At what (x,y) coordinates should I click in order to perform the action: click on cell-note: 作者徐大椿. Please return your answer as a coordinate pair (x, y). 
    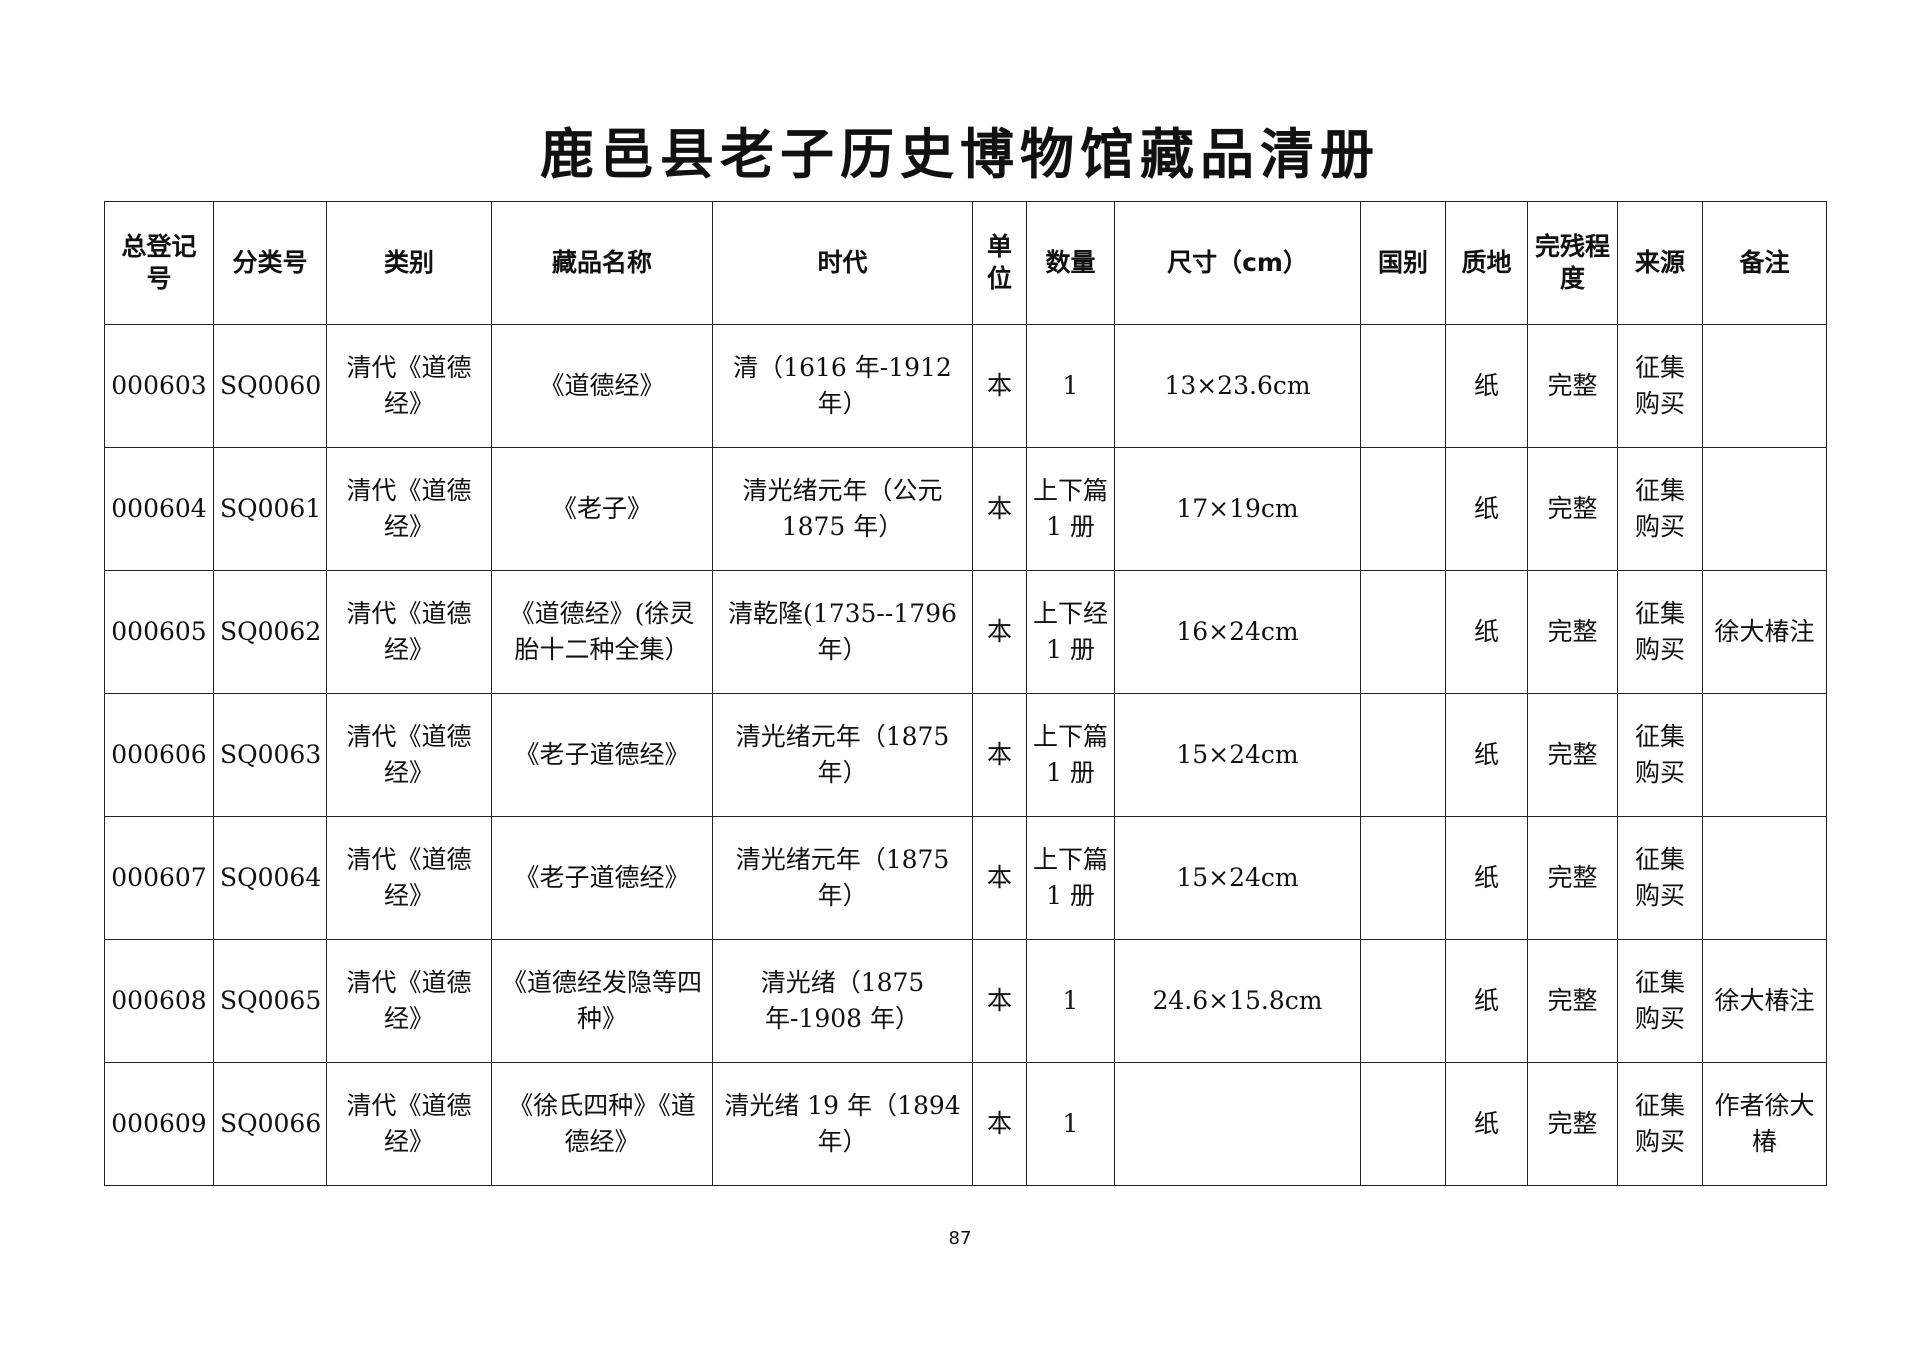
    Looking at the image, I should click on (1764, 1124).